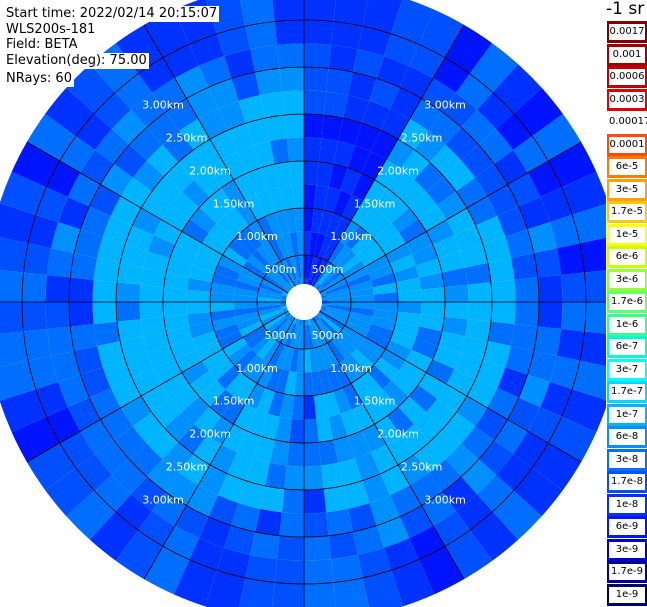 Image resolution: width=647 pixels, height=607 pixels. I want to click on colorbar-cell: 1.7e-9, so click(627, 572).